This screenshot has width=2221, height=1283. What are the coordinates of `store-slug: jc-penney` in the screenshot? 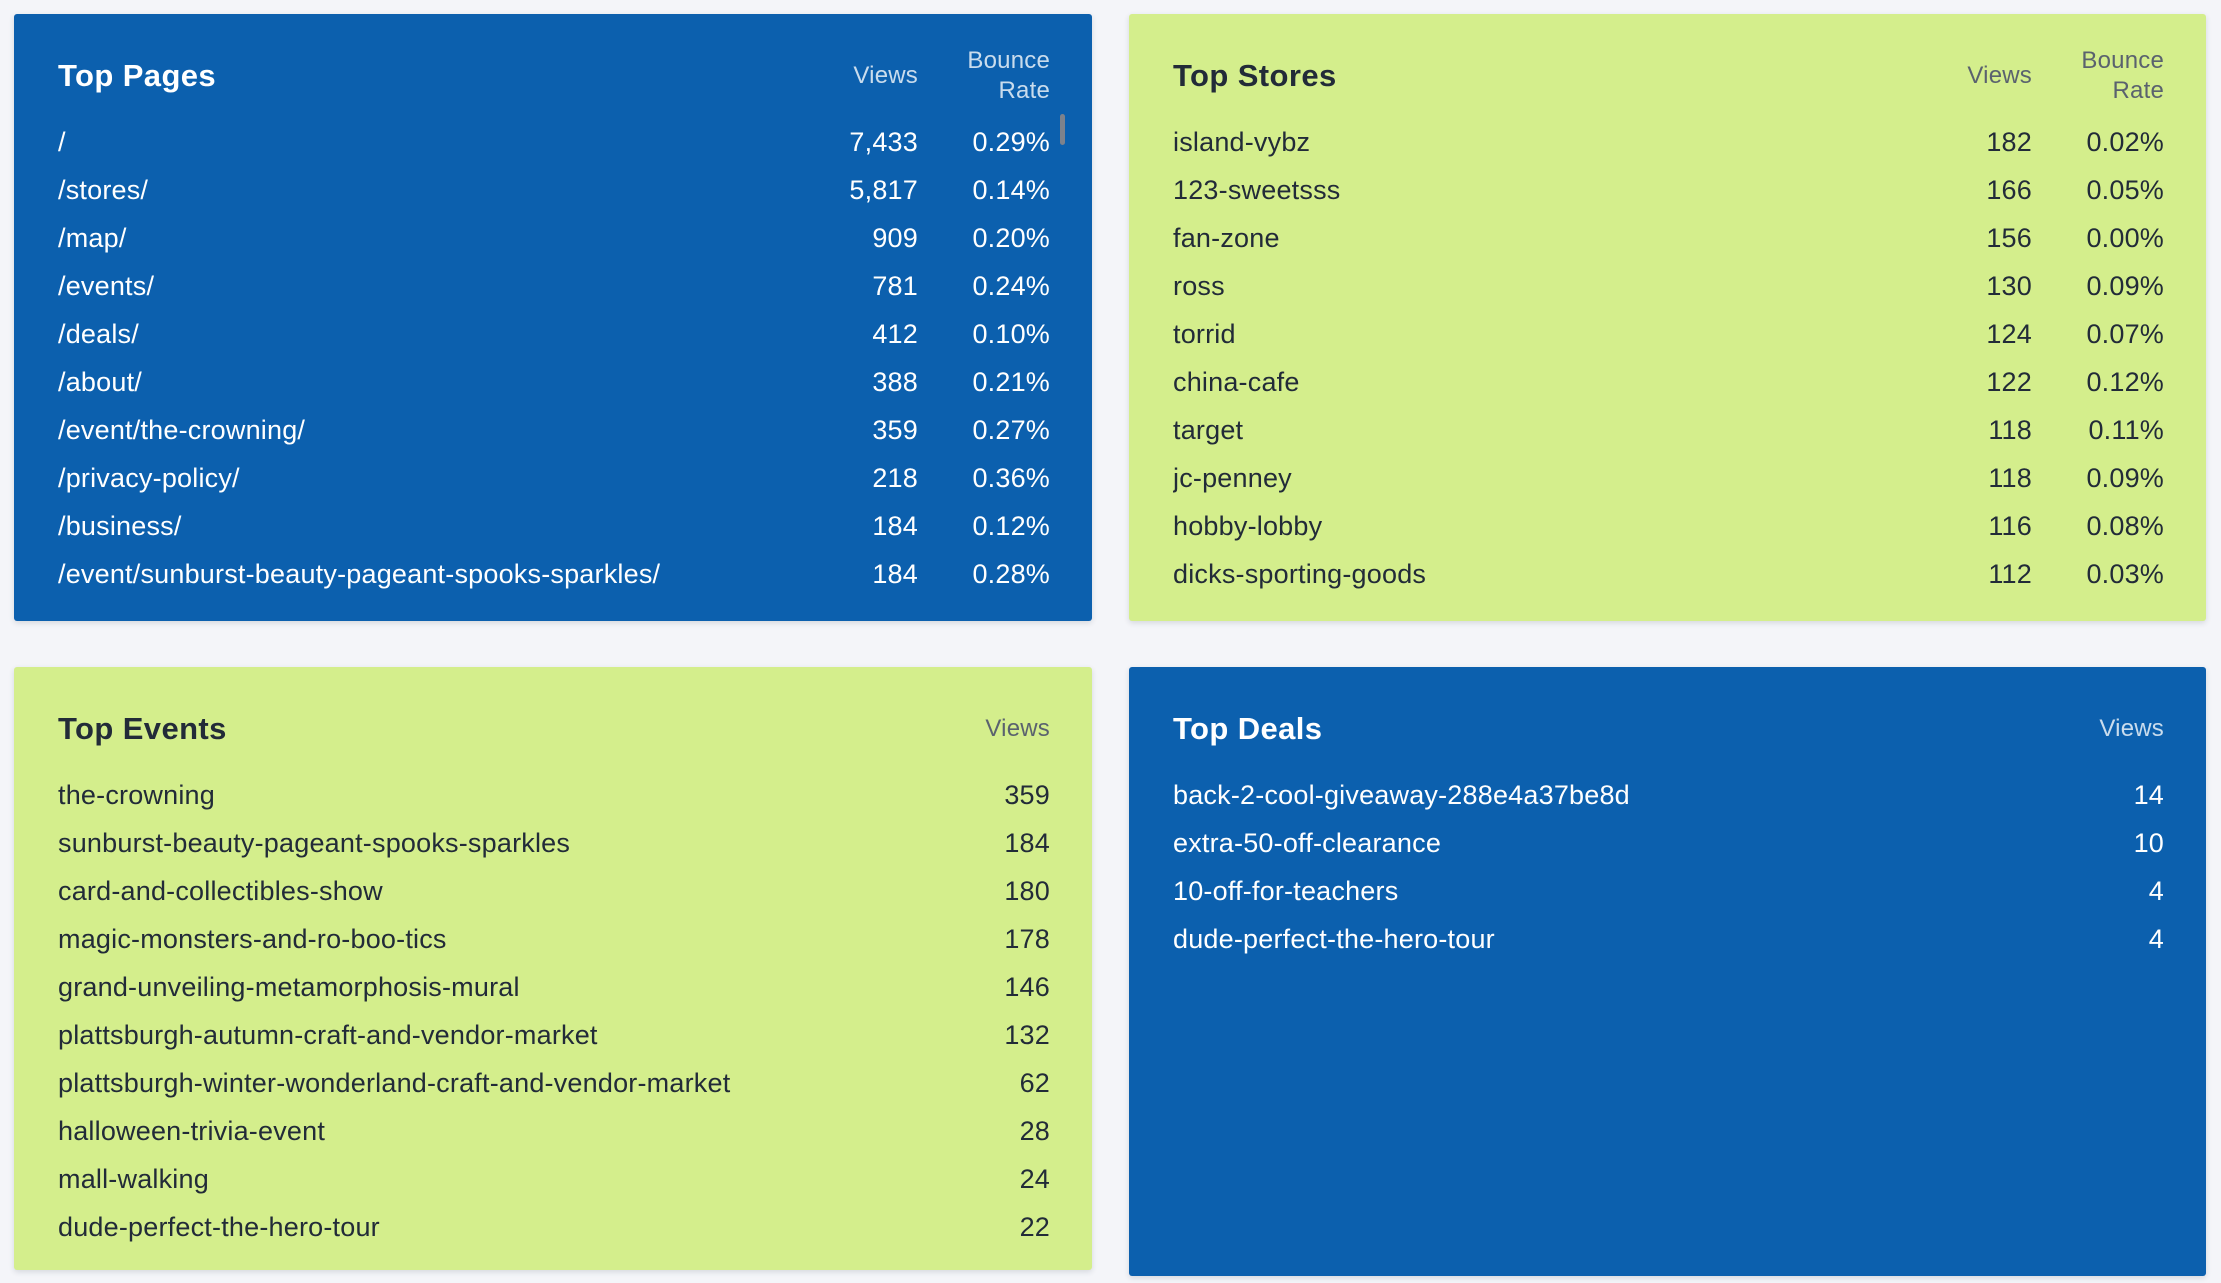 It's located at (1232, 477).